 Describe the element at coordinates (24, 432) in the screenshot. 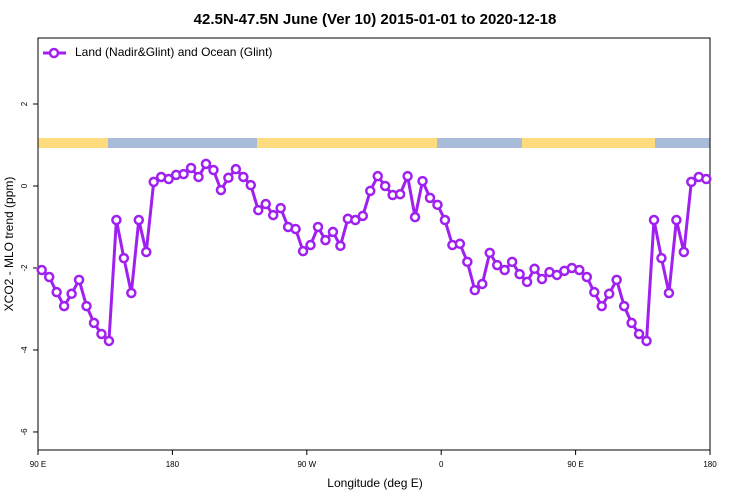

I see `y-tick-label: -6` at that location.